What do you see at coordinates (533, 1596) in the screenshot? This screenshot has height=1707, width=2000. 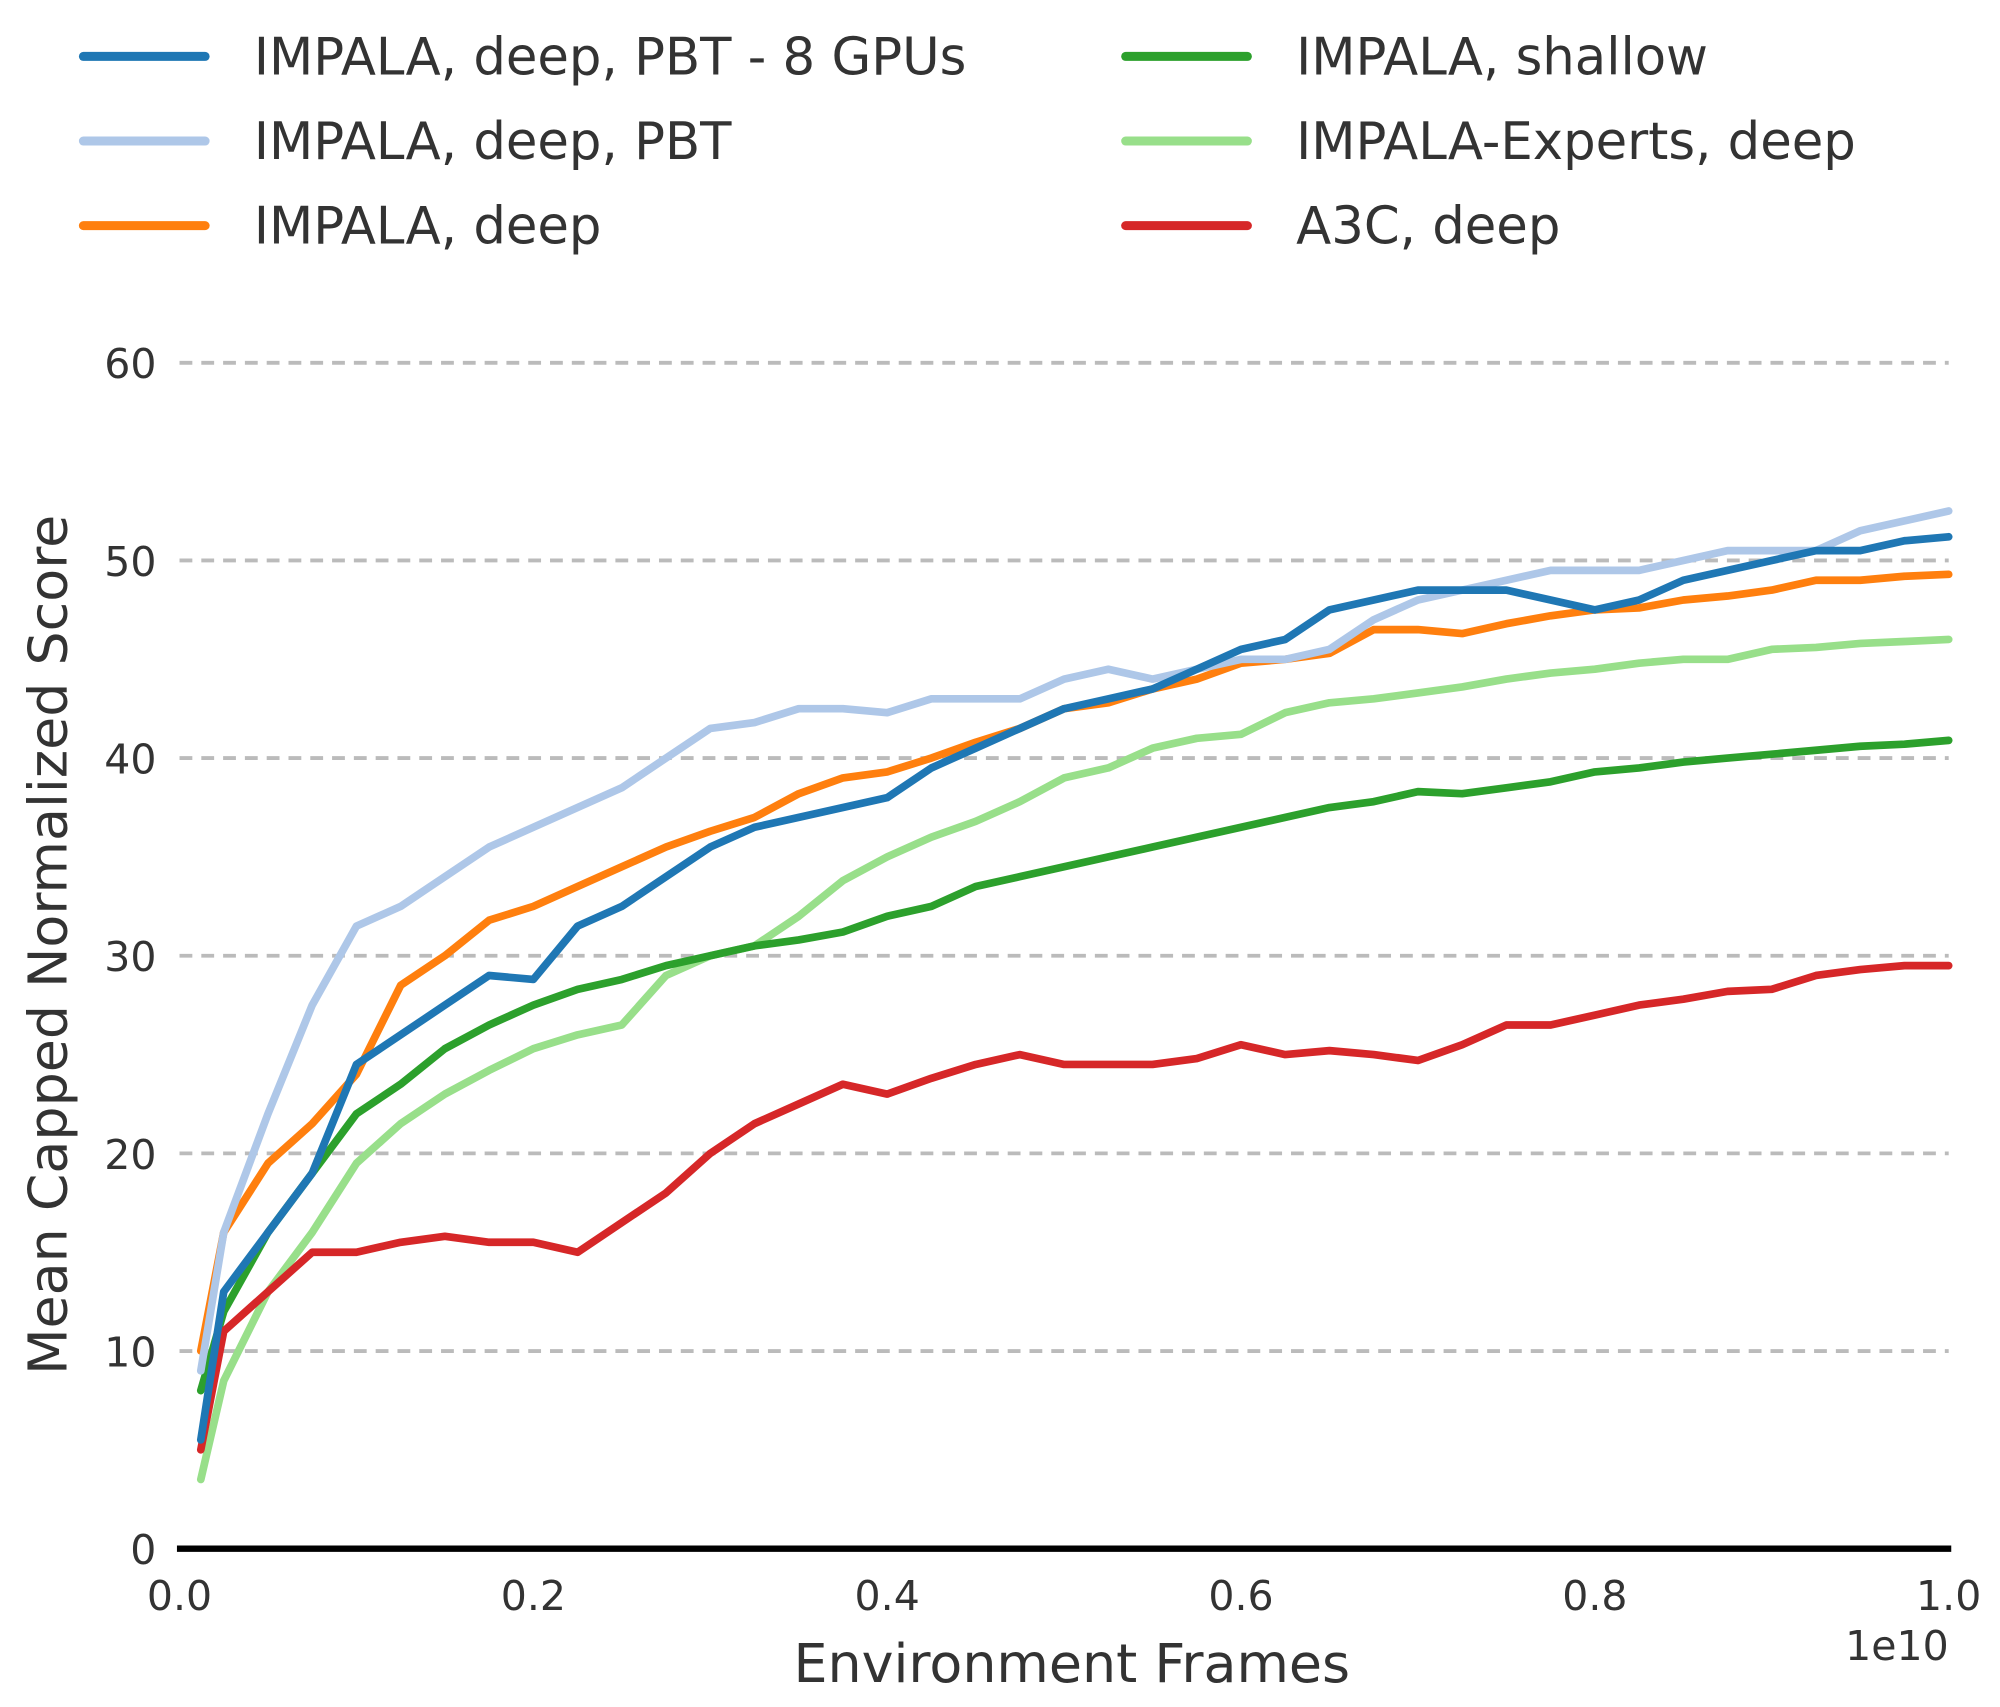 I see `x-tick-label: 0.2` at bounding box center [533, 1596].